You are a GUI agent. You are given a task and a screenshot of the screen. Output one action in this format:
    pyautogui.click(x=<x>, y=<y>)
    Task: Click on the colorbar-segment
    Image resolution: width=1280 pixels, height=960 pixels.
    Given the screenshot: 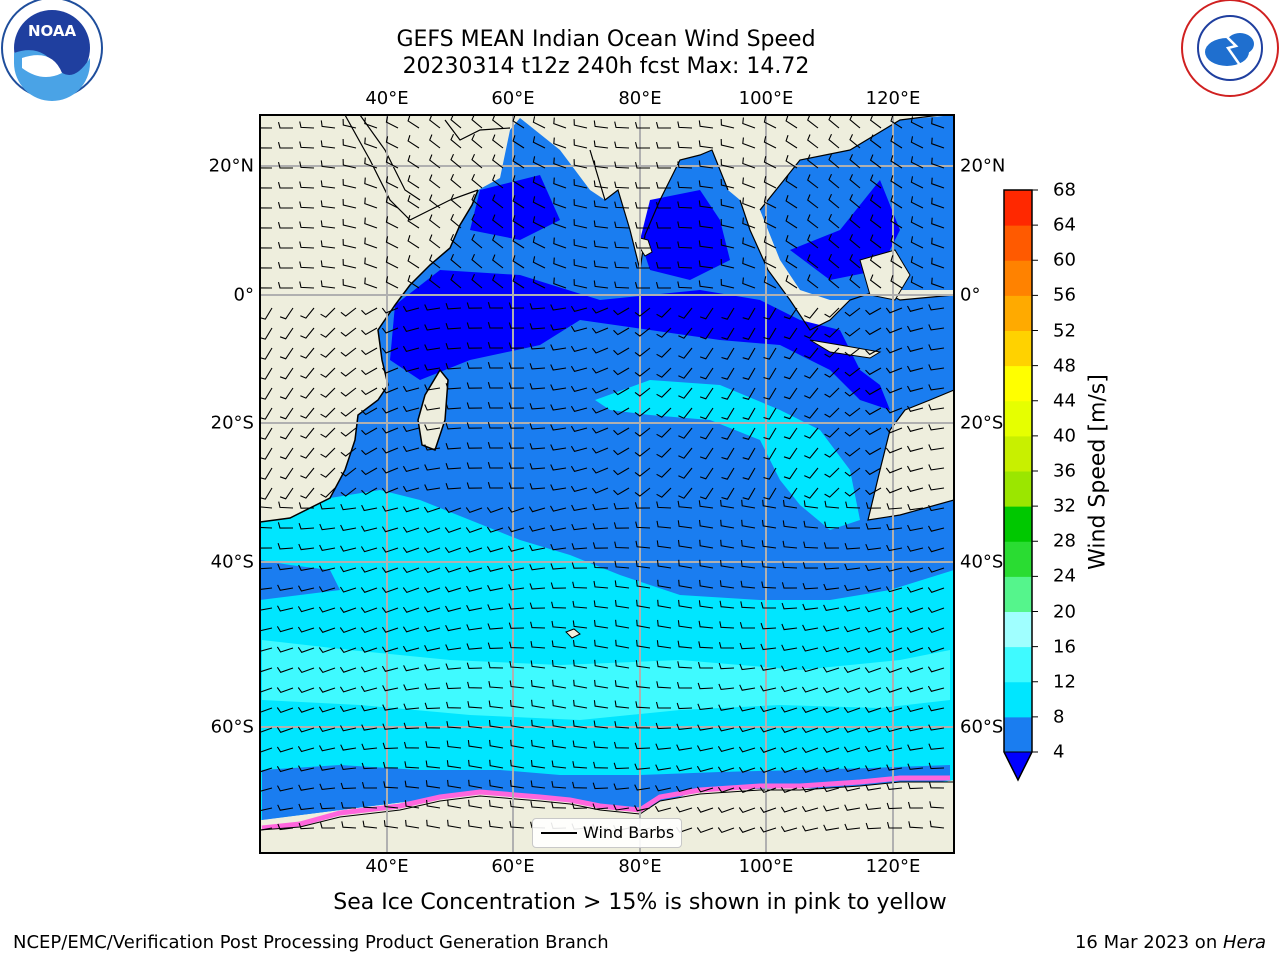 What is the action you would take?
    pyautogui.click(x=1018, y=208)
    